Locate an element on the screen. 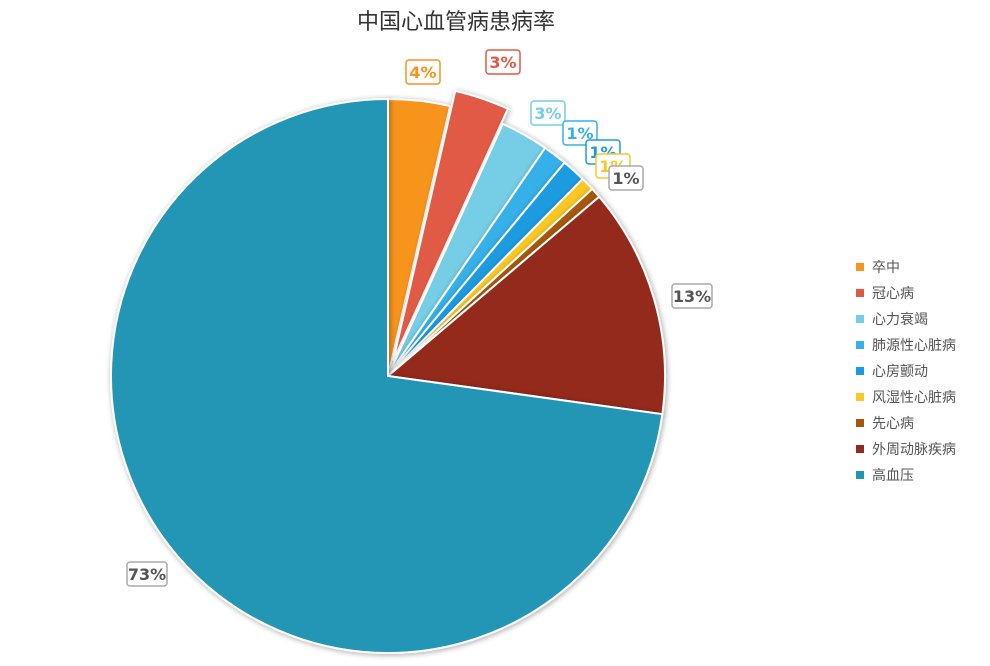  legend-label: 肺源性心脏病 is located at coordinates (914, 346).